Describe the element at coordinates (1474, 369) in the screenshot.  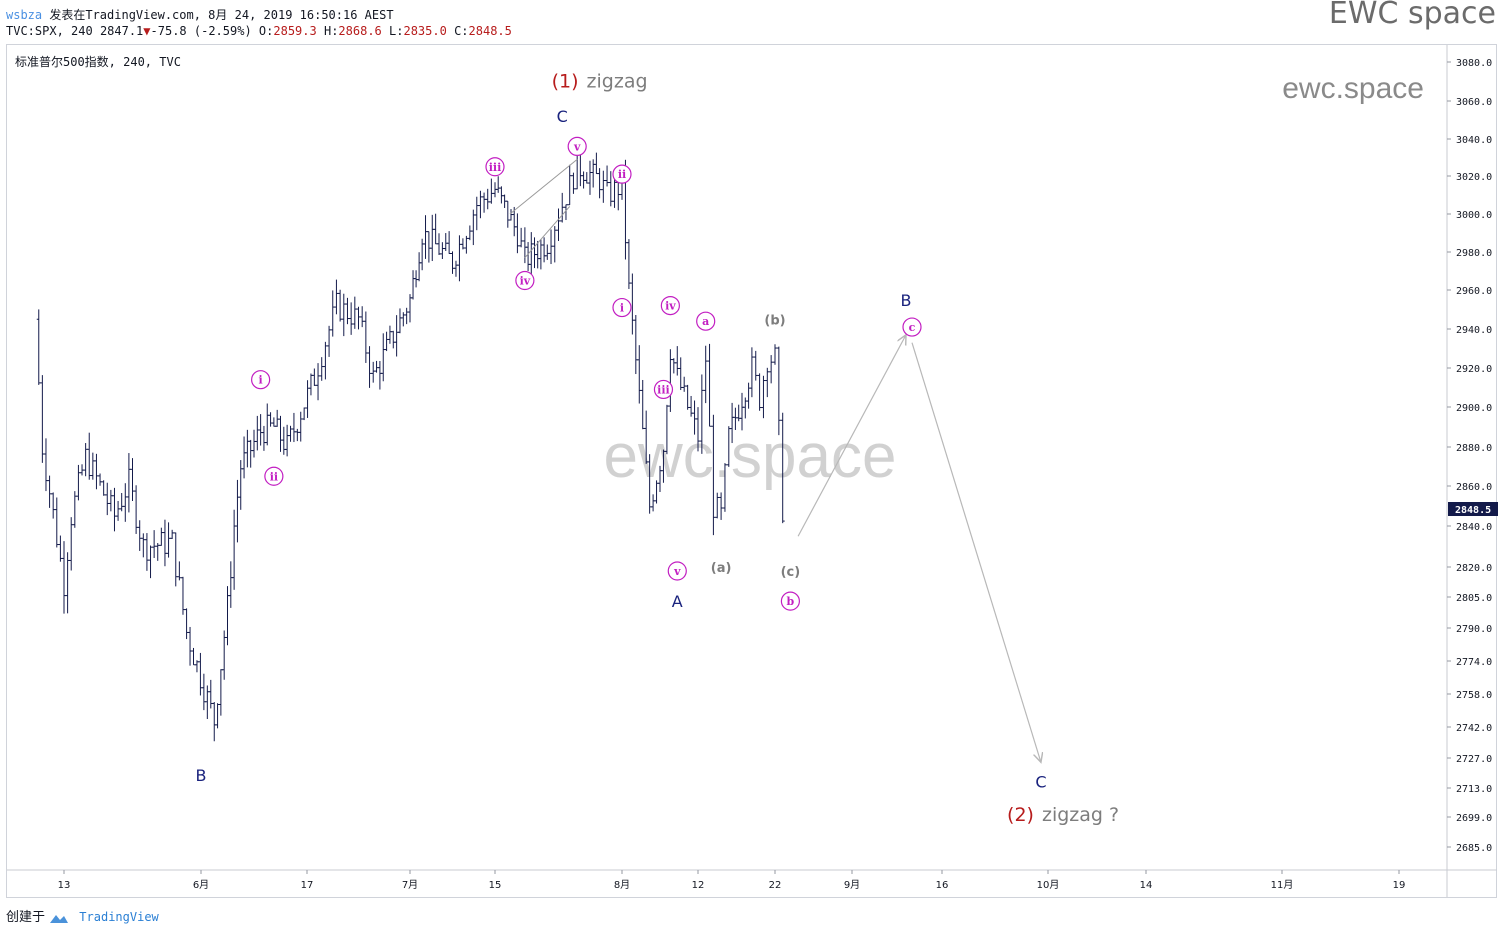
I see `y-tick-label: 2920.0` at that location.